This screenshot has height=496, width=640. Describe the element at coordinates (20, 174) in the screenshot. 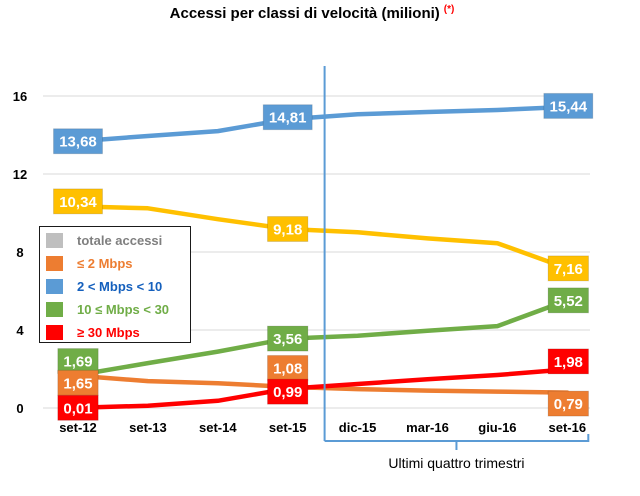

I see `y-tick-label: 12` at that location.